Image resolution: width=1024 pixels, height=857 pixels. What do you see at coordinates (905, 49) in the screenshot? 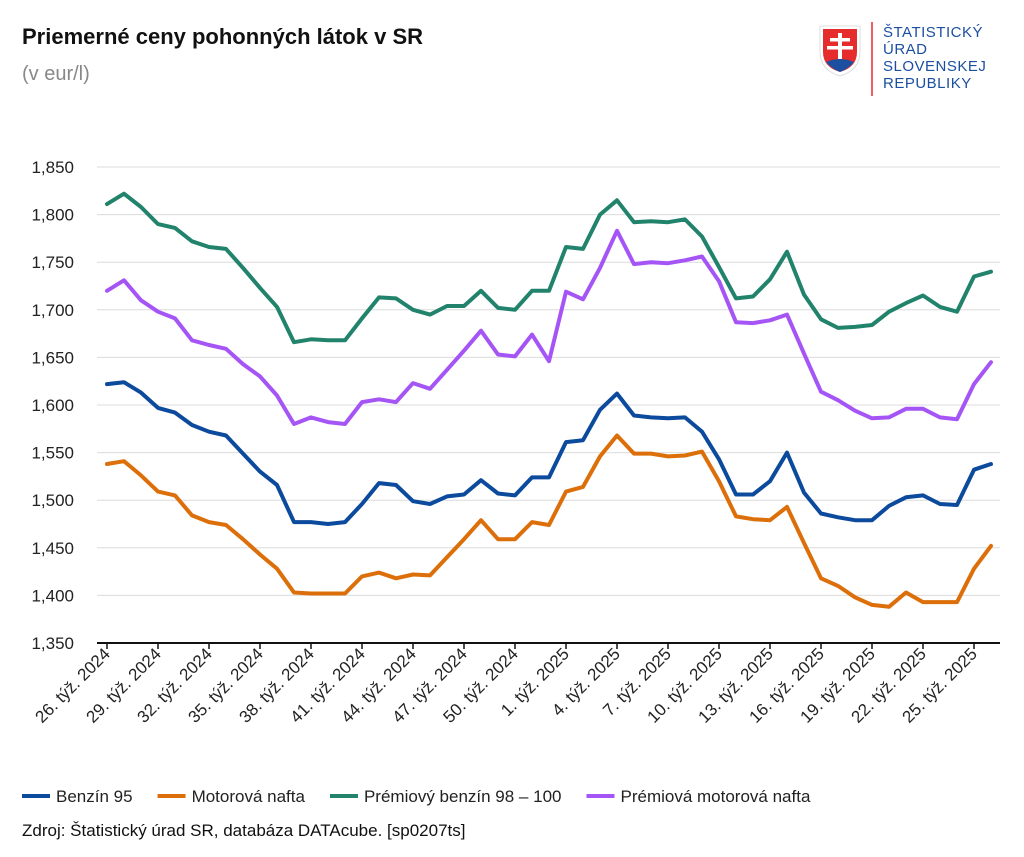
I see `logo-text: ÚRAD` at bounding box center [905, 49].